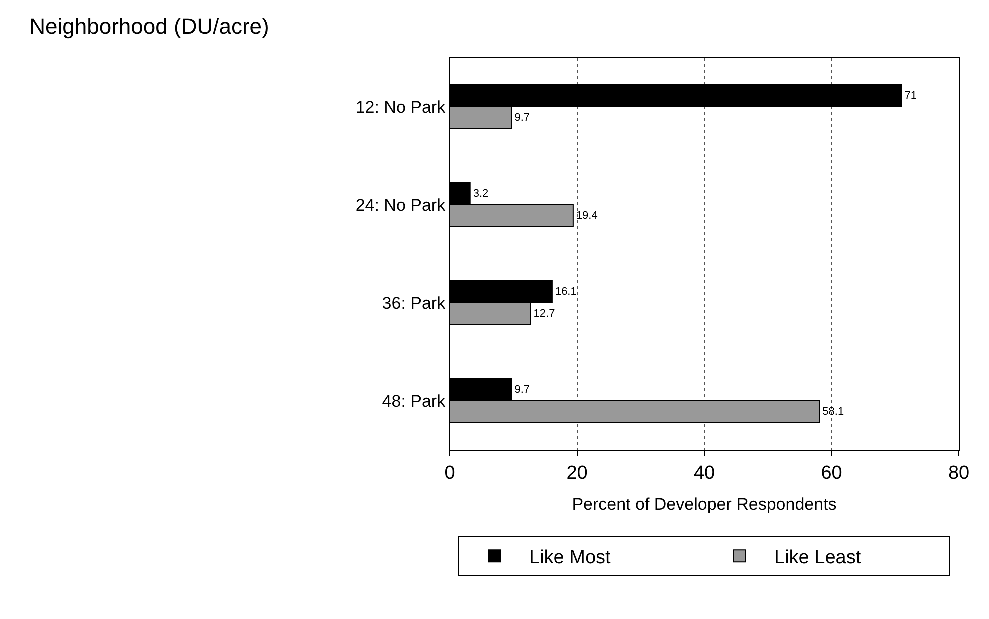 The width and height of the screenshot is (989, 619). What do you see at coordinates (414, 401) in the screenshot?
I see `y-tick-label: 48: Park` at bounding box center [414, 401].